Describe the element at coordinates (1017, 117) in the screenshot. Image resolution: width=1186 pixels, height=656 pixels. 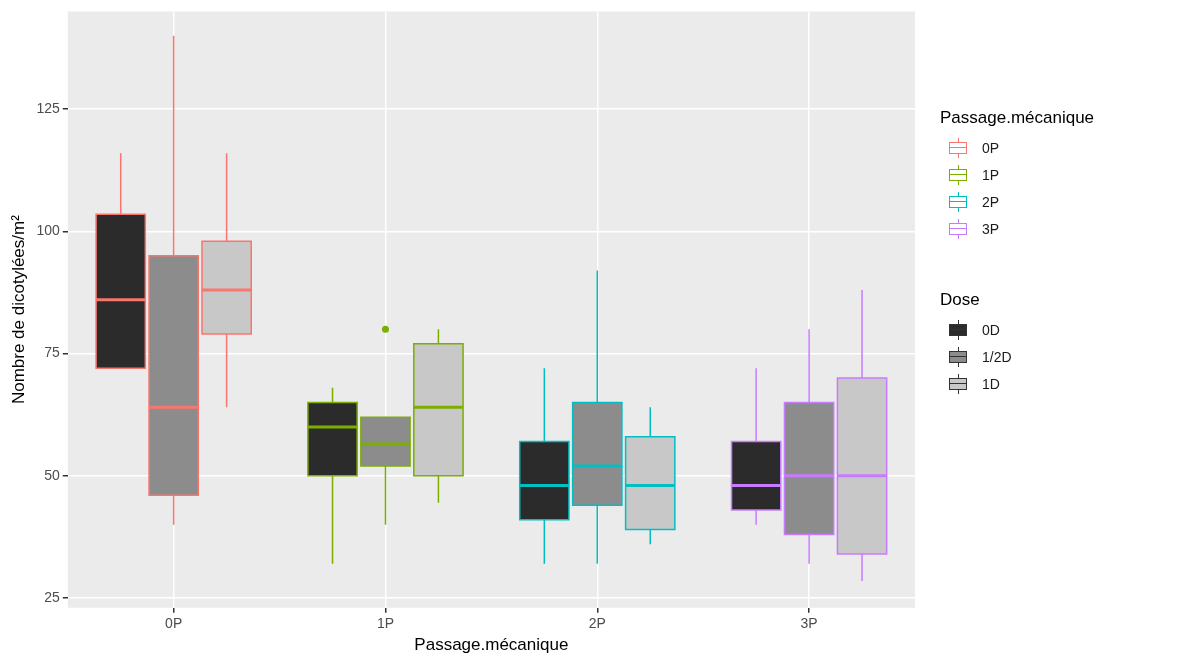
I see `text: Passage.mécanique` at that location.